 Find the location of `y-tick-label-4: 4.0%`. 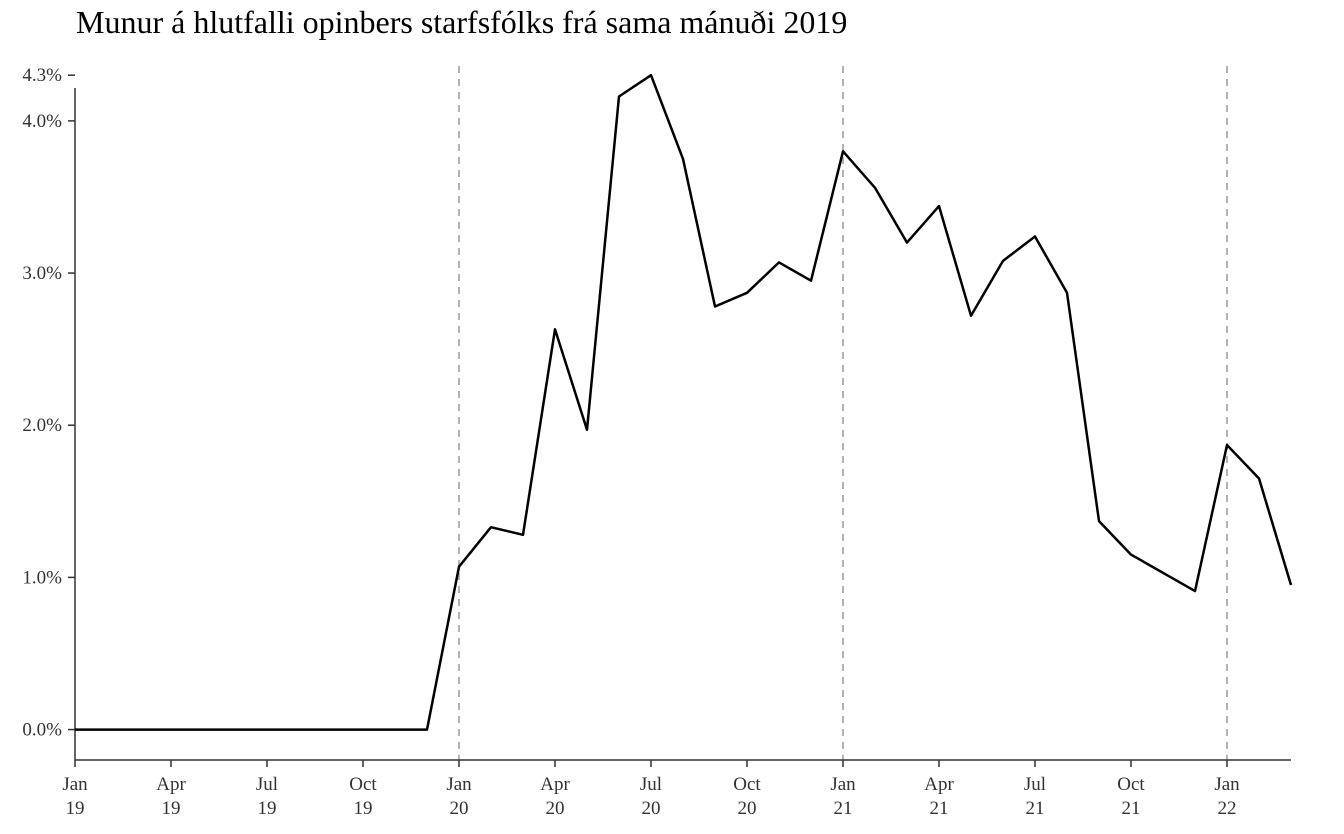

y-tick-label-4: 4.0% is located at coordinates (42, 121).